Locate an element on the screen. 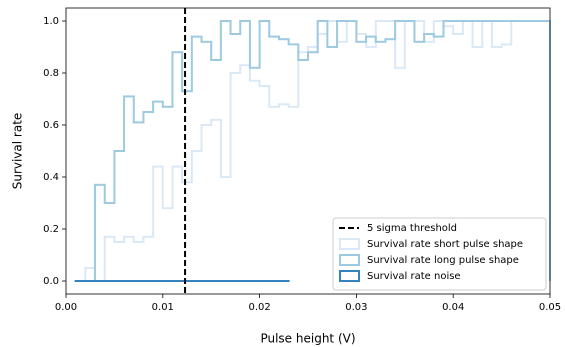  legend-box is located at coordinates (439, 254).